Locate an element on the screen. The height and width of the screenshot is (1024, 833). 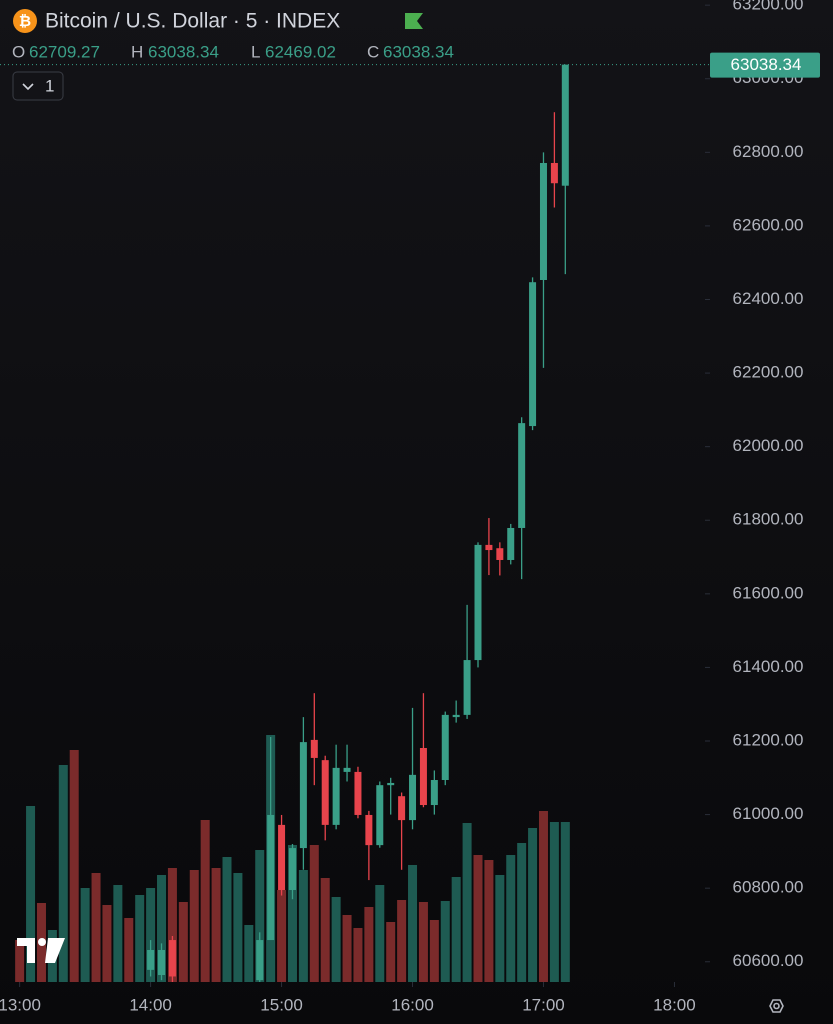
ohlc-label: C is located at coordinates (373, 51).